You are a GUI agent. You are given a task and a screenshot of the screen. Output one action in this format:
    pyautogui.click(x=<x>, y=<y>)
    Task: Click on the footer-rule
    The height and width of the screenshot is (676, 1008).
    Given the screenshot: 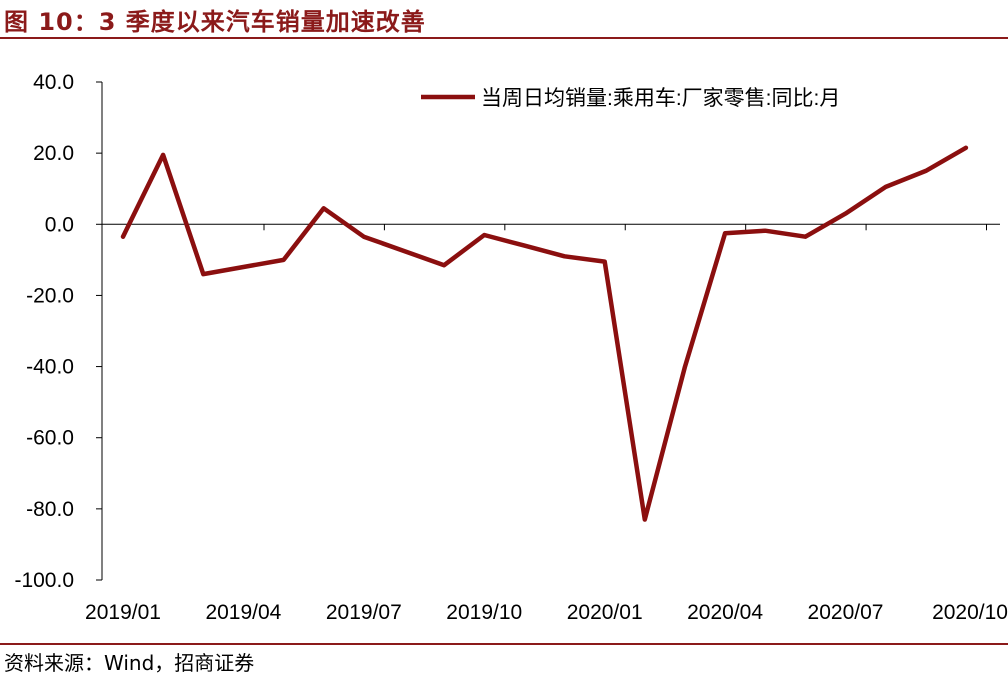 What is the action you would take?
    pyautogui.click(x=504, y=644)
    